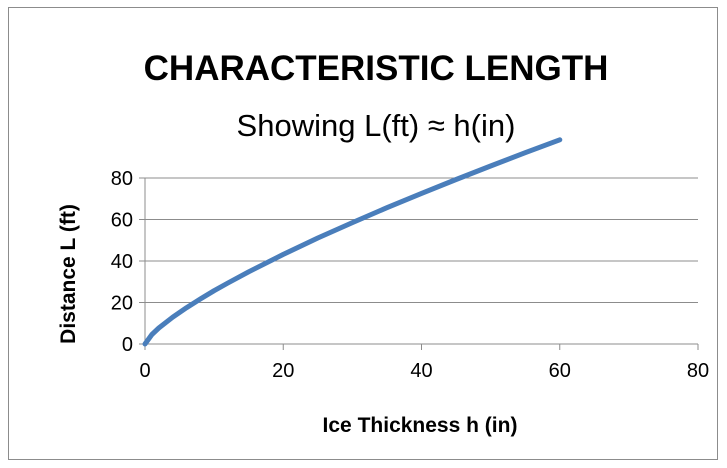 The width and height of the screenshot is (727, 468). I want to click on y-axis-label: Distance L (ft), so click(68, 274).